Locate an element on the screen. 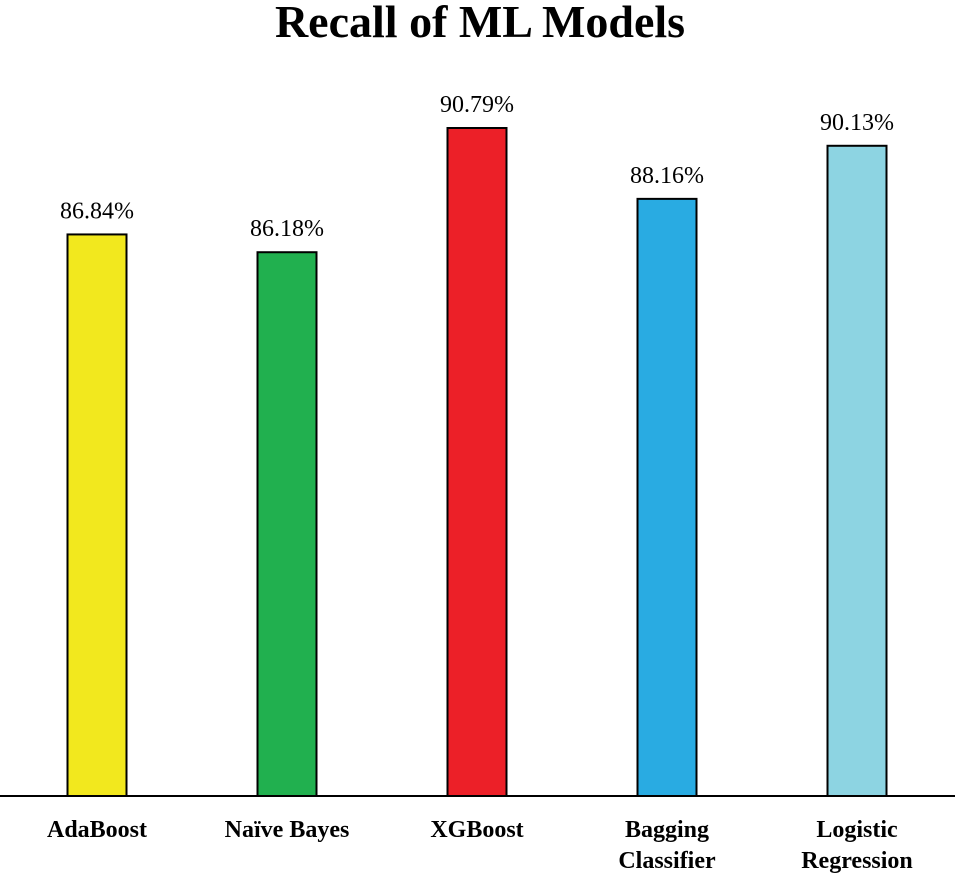  category-label: AdaBoost is located at coordinates (97, 830).